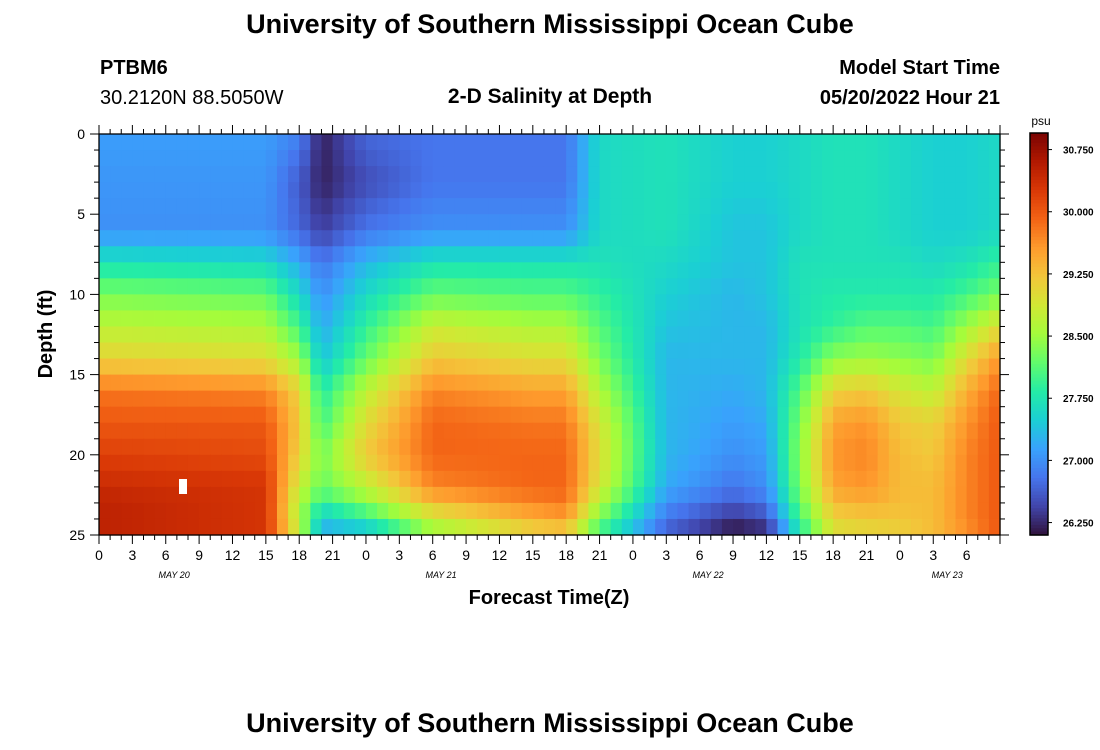  Describe the element at coordinates (900, 555) in the screenshot. I see `x-tick-label: 0` at that location.